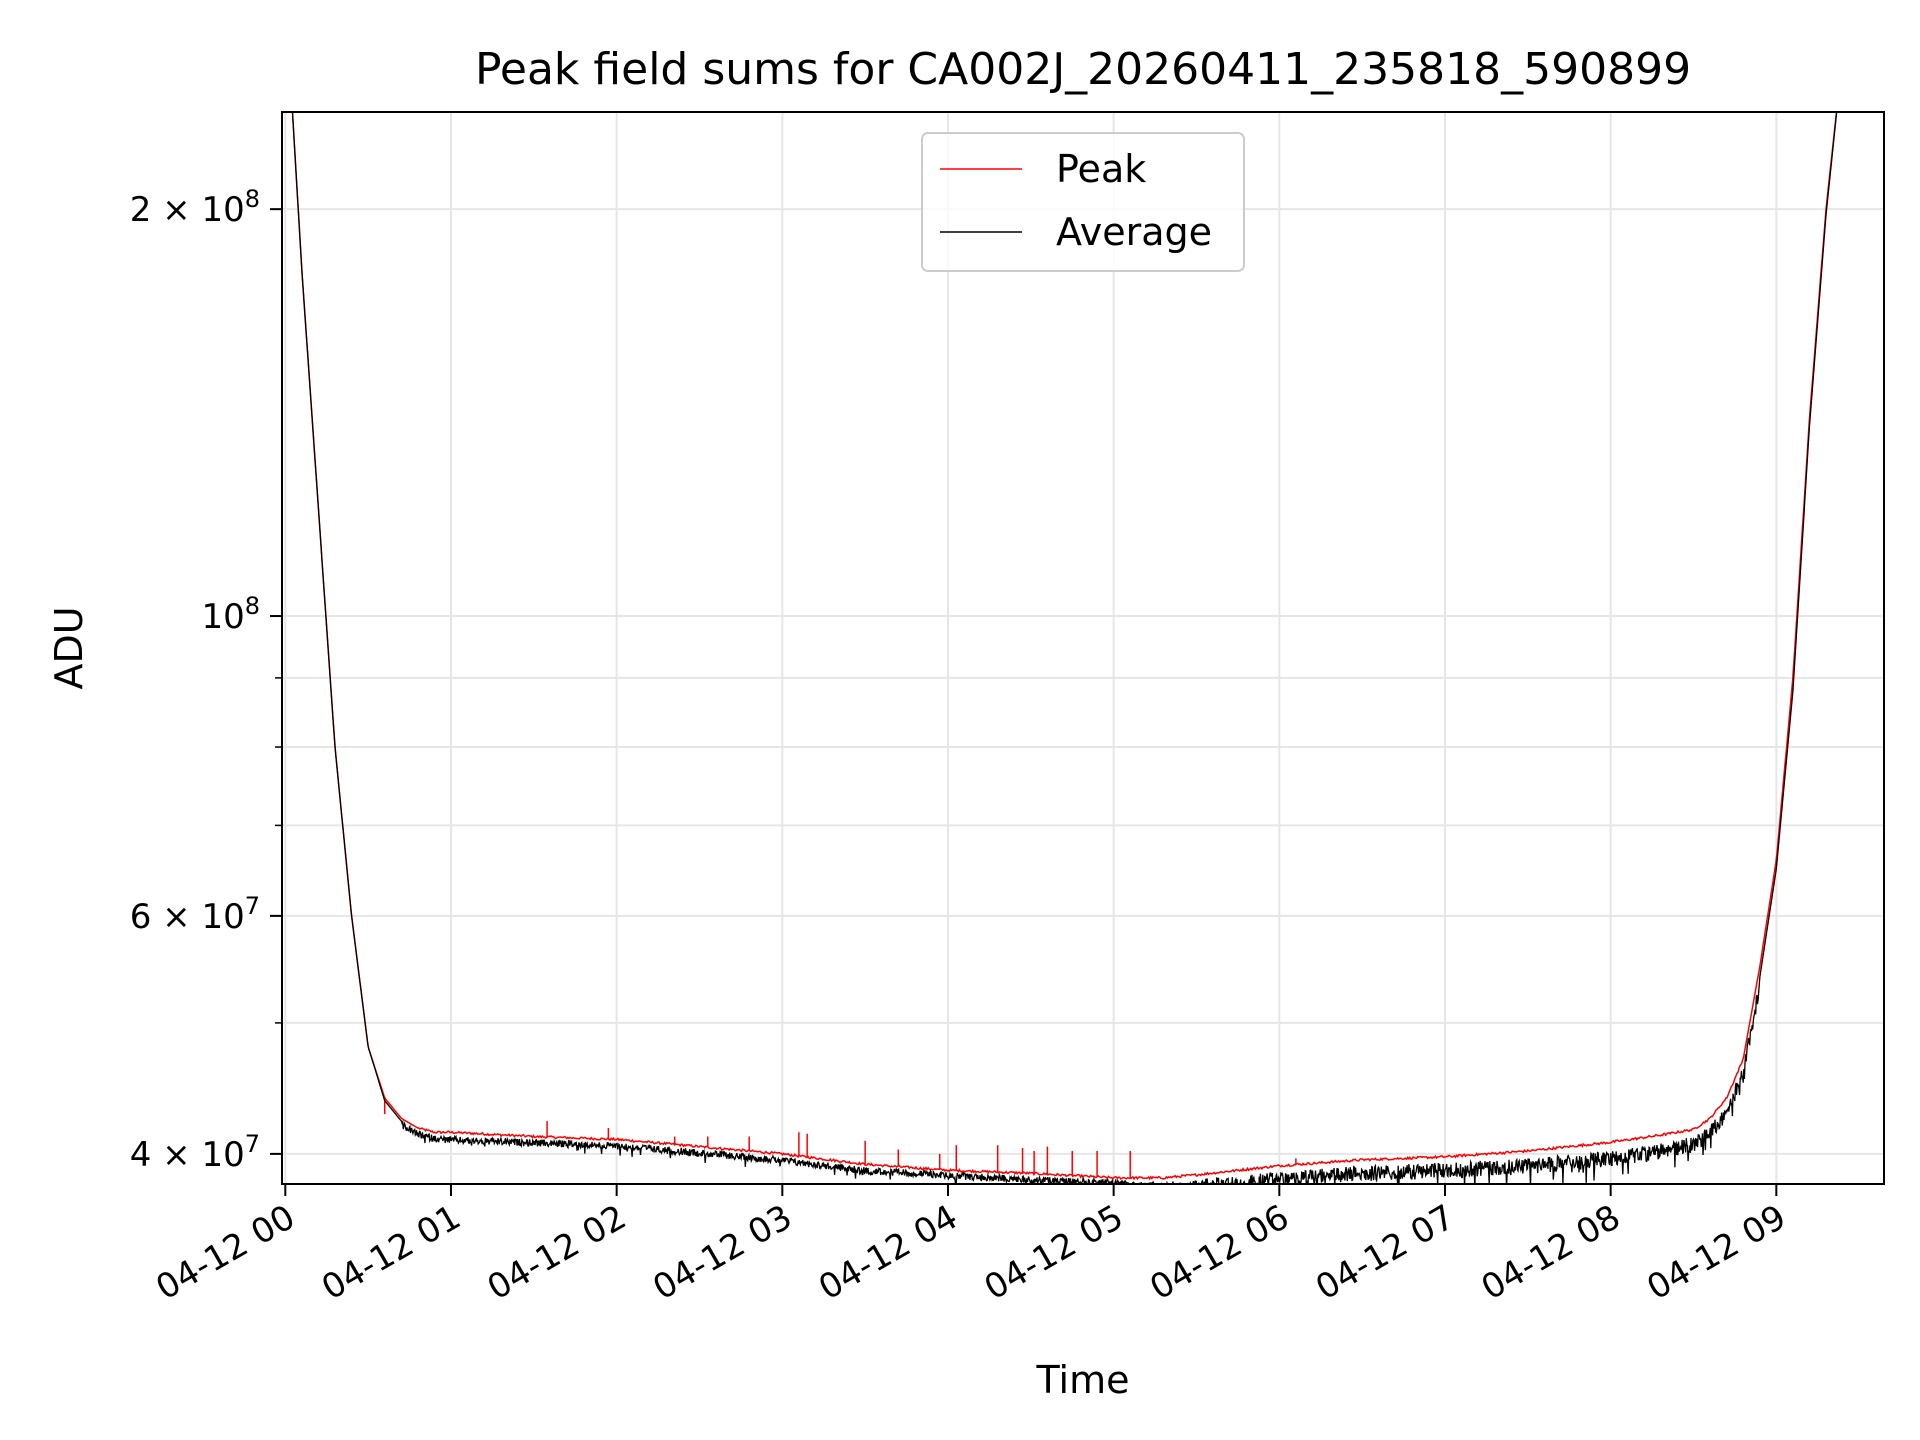  Describe the element at coordinates (195, 207) in the screenshot. I see `y-tick-label: 2 × 108` at that location.